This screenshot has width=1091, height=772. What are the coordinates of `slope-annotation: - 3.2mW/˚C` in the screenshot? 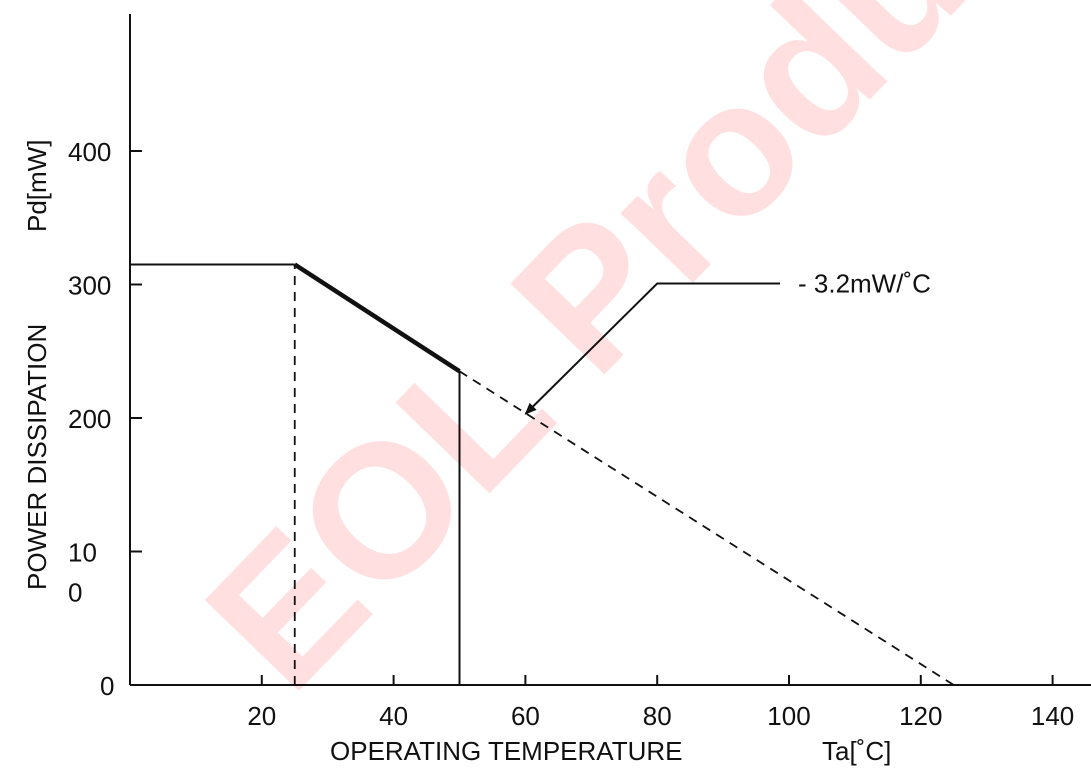 It's located at (727, 342).